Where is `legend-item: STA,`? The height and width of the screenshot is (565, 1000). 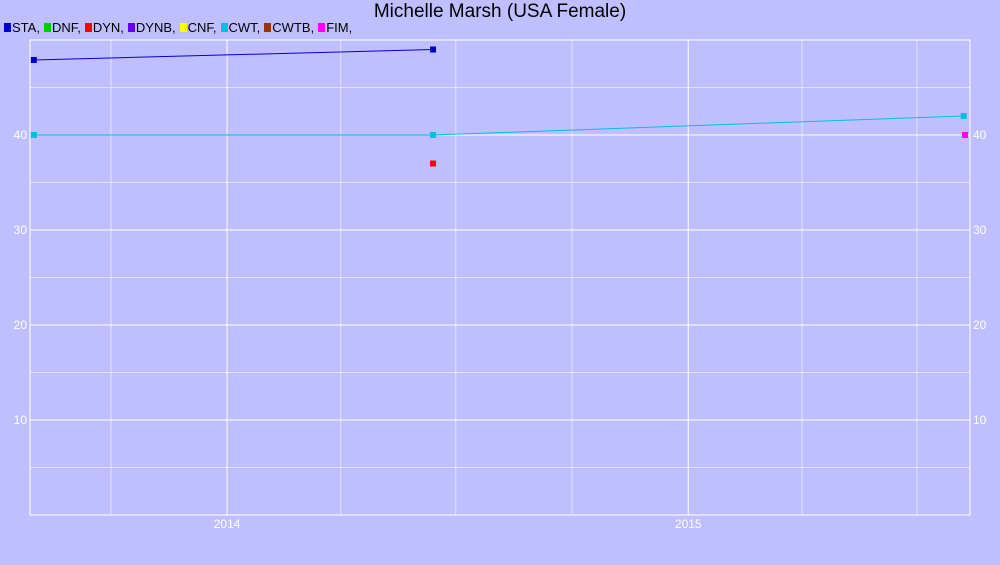 legend-item: STA, is located at coordinates (22, 27).